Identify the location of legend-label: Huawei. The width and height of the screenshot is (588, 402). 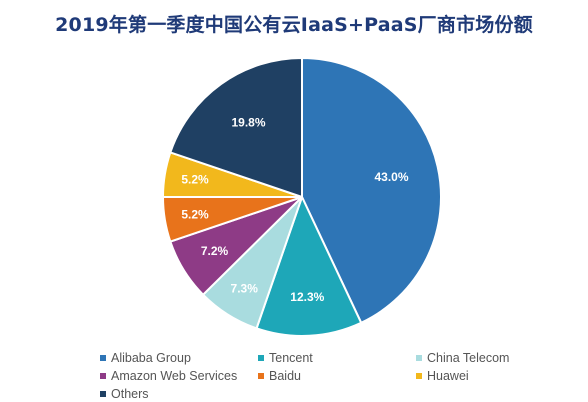
(448, 376).